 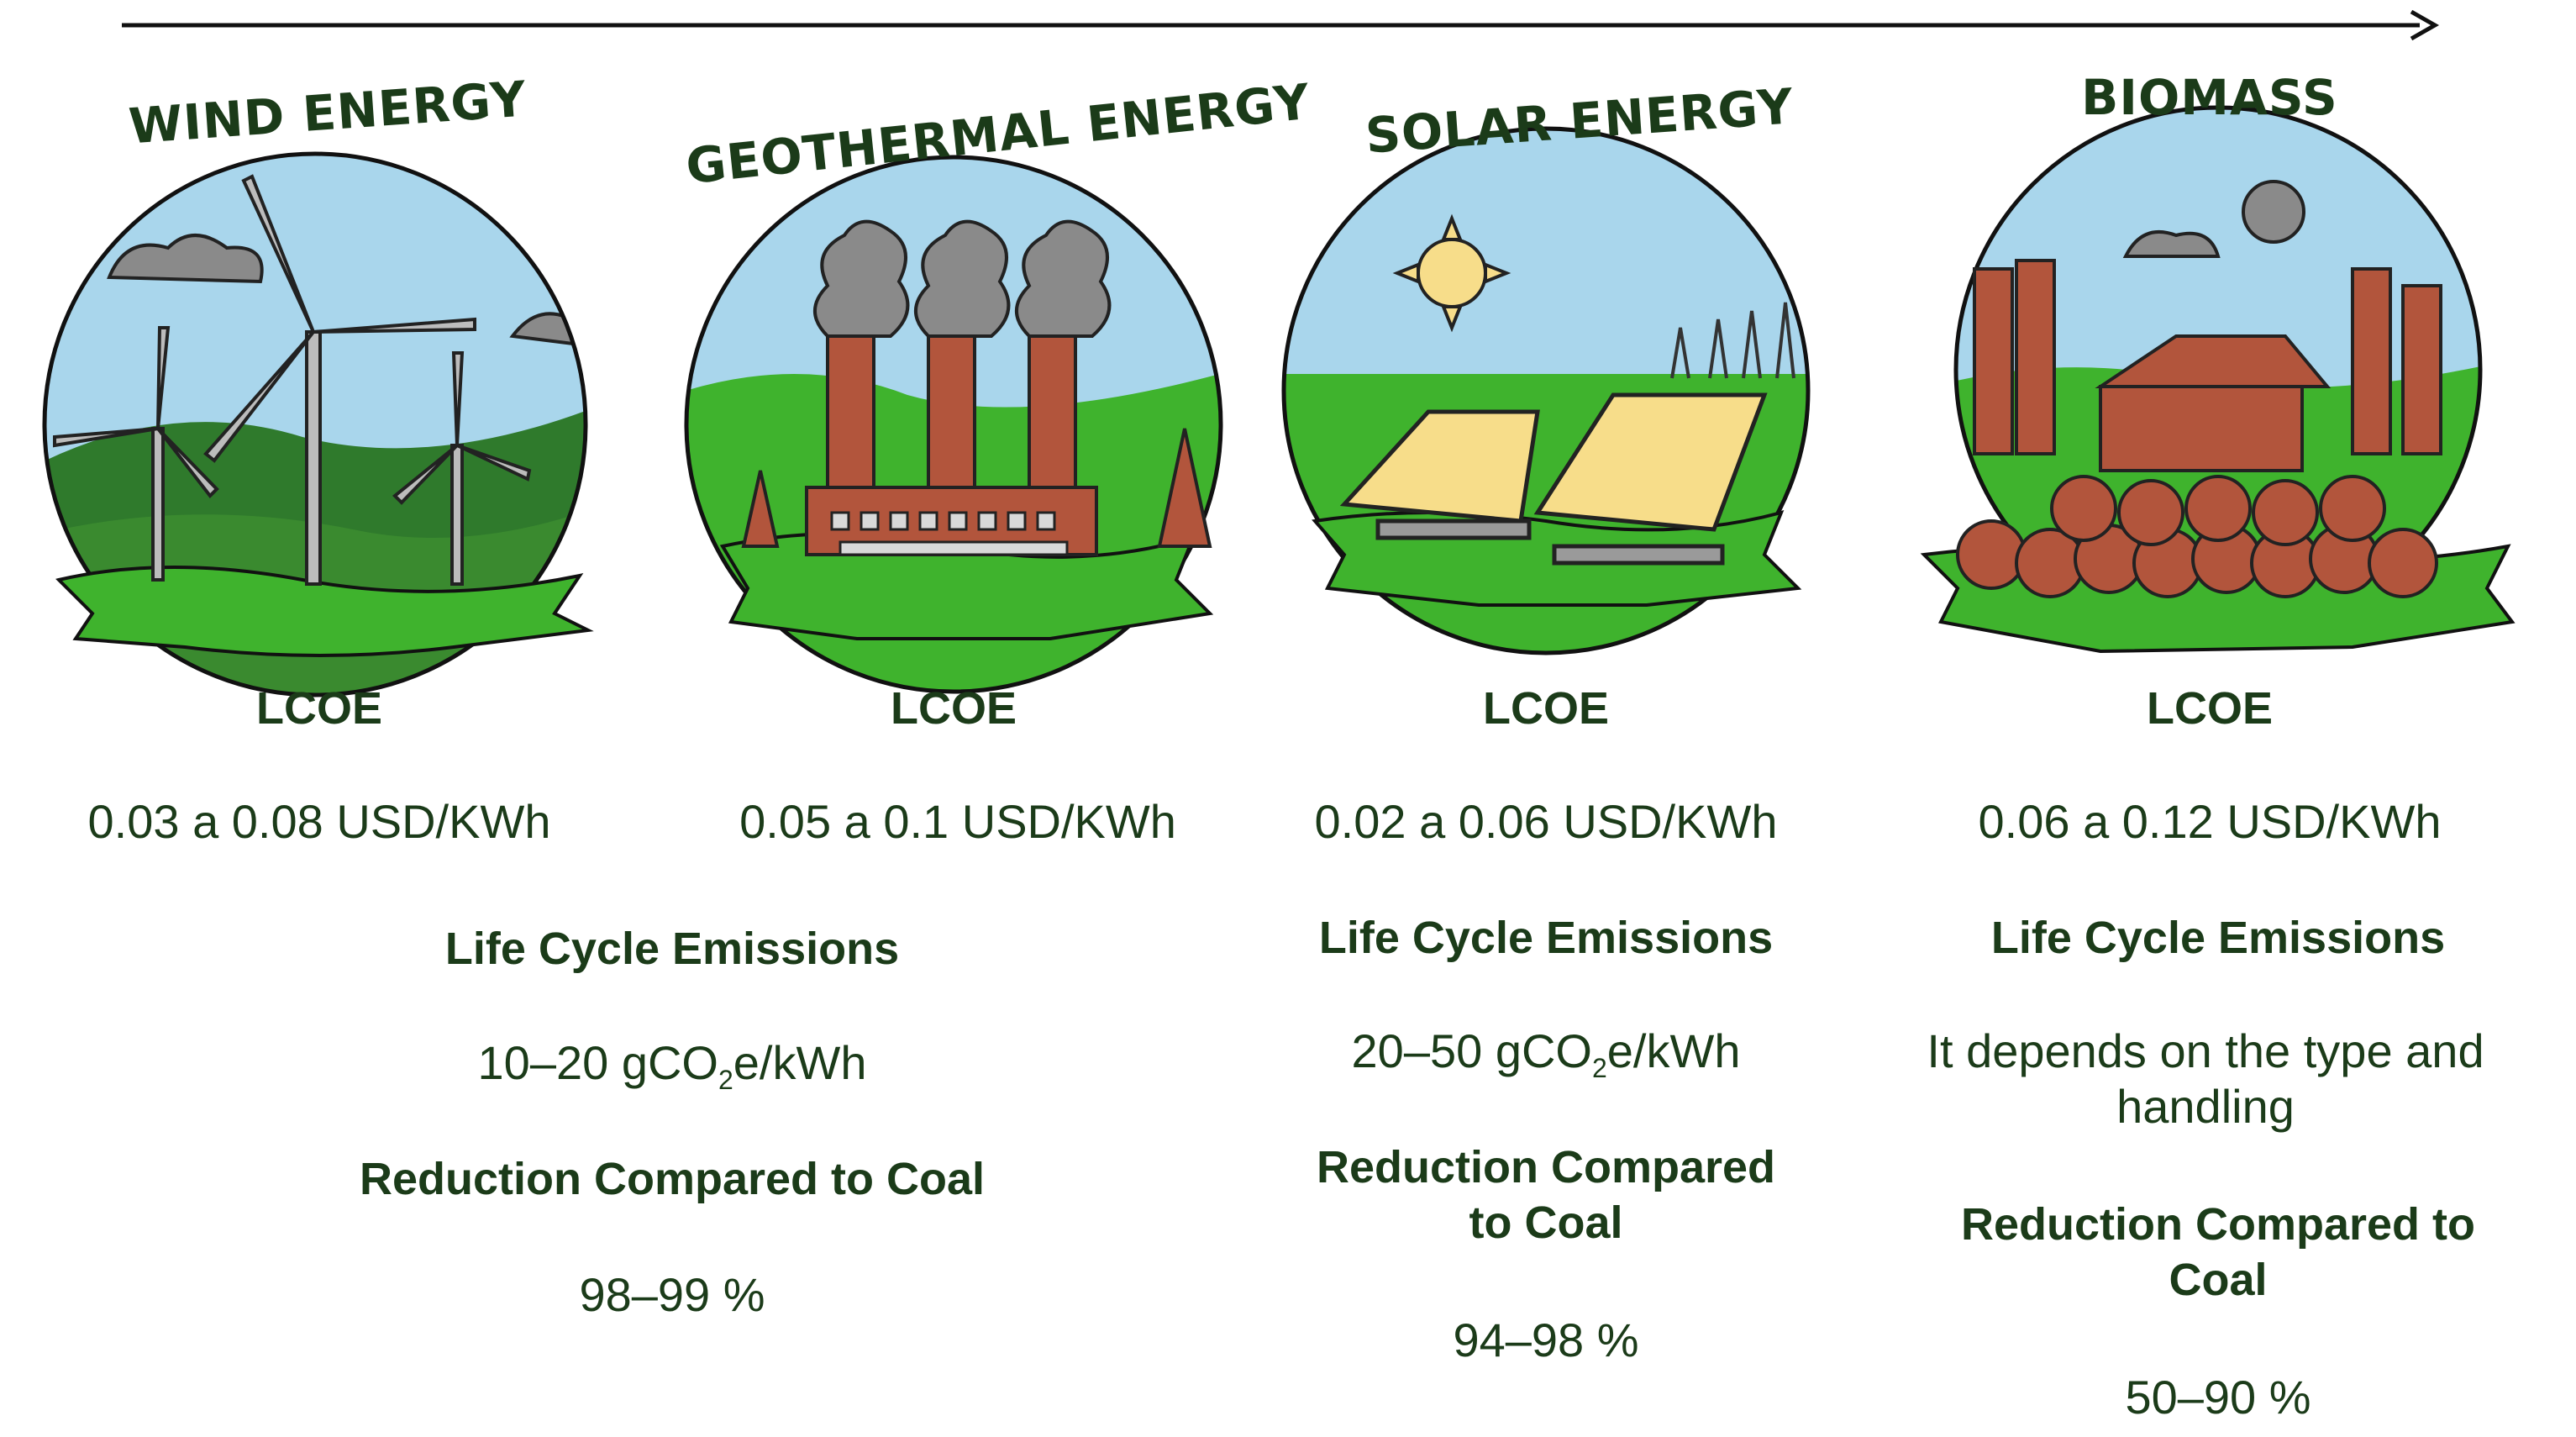 I want to click on geothermal-lcoe-label: LCOE, so click(x=953, y=708).